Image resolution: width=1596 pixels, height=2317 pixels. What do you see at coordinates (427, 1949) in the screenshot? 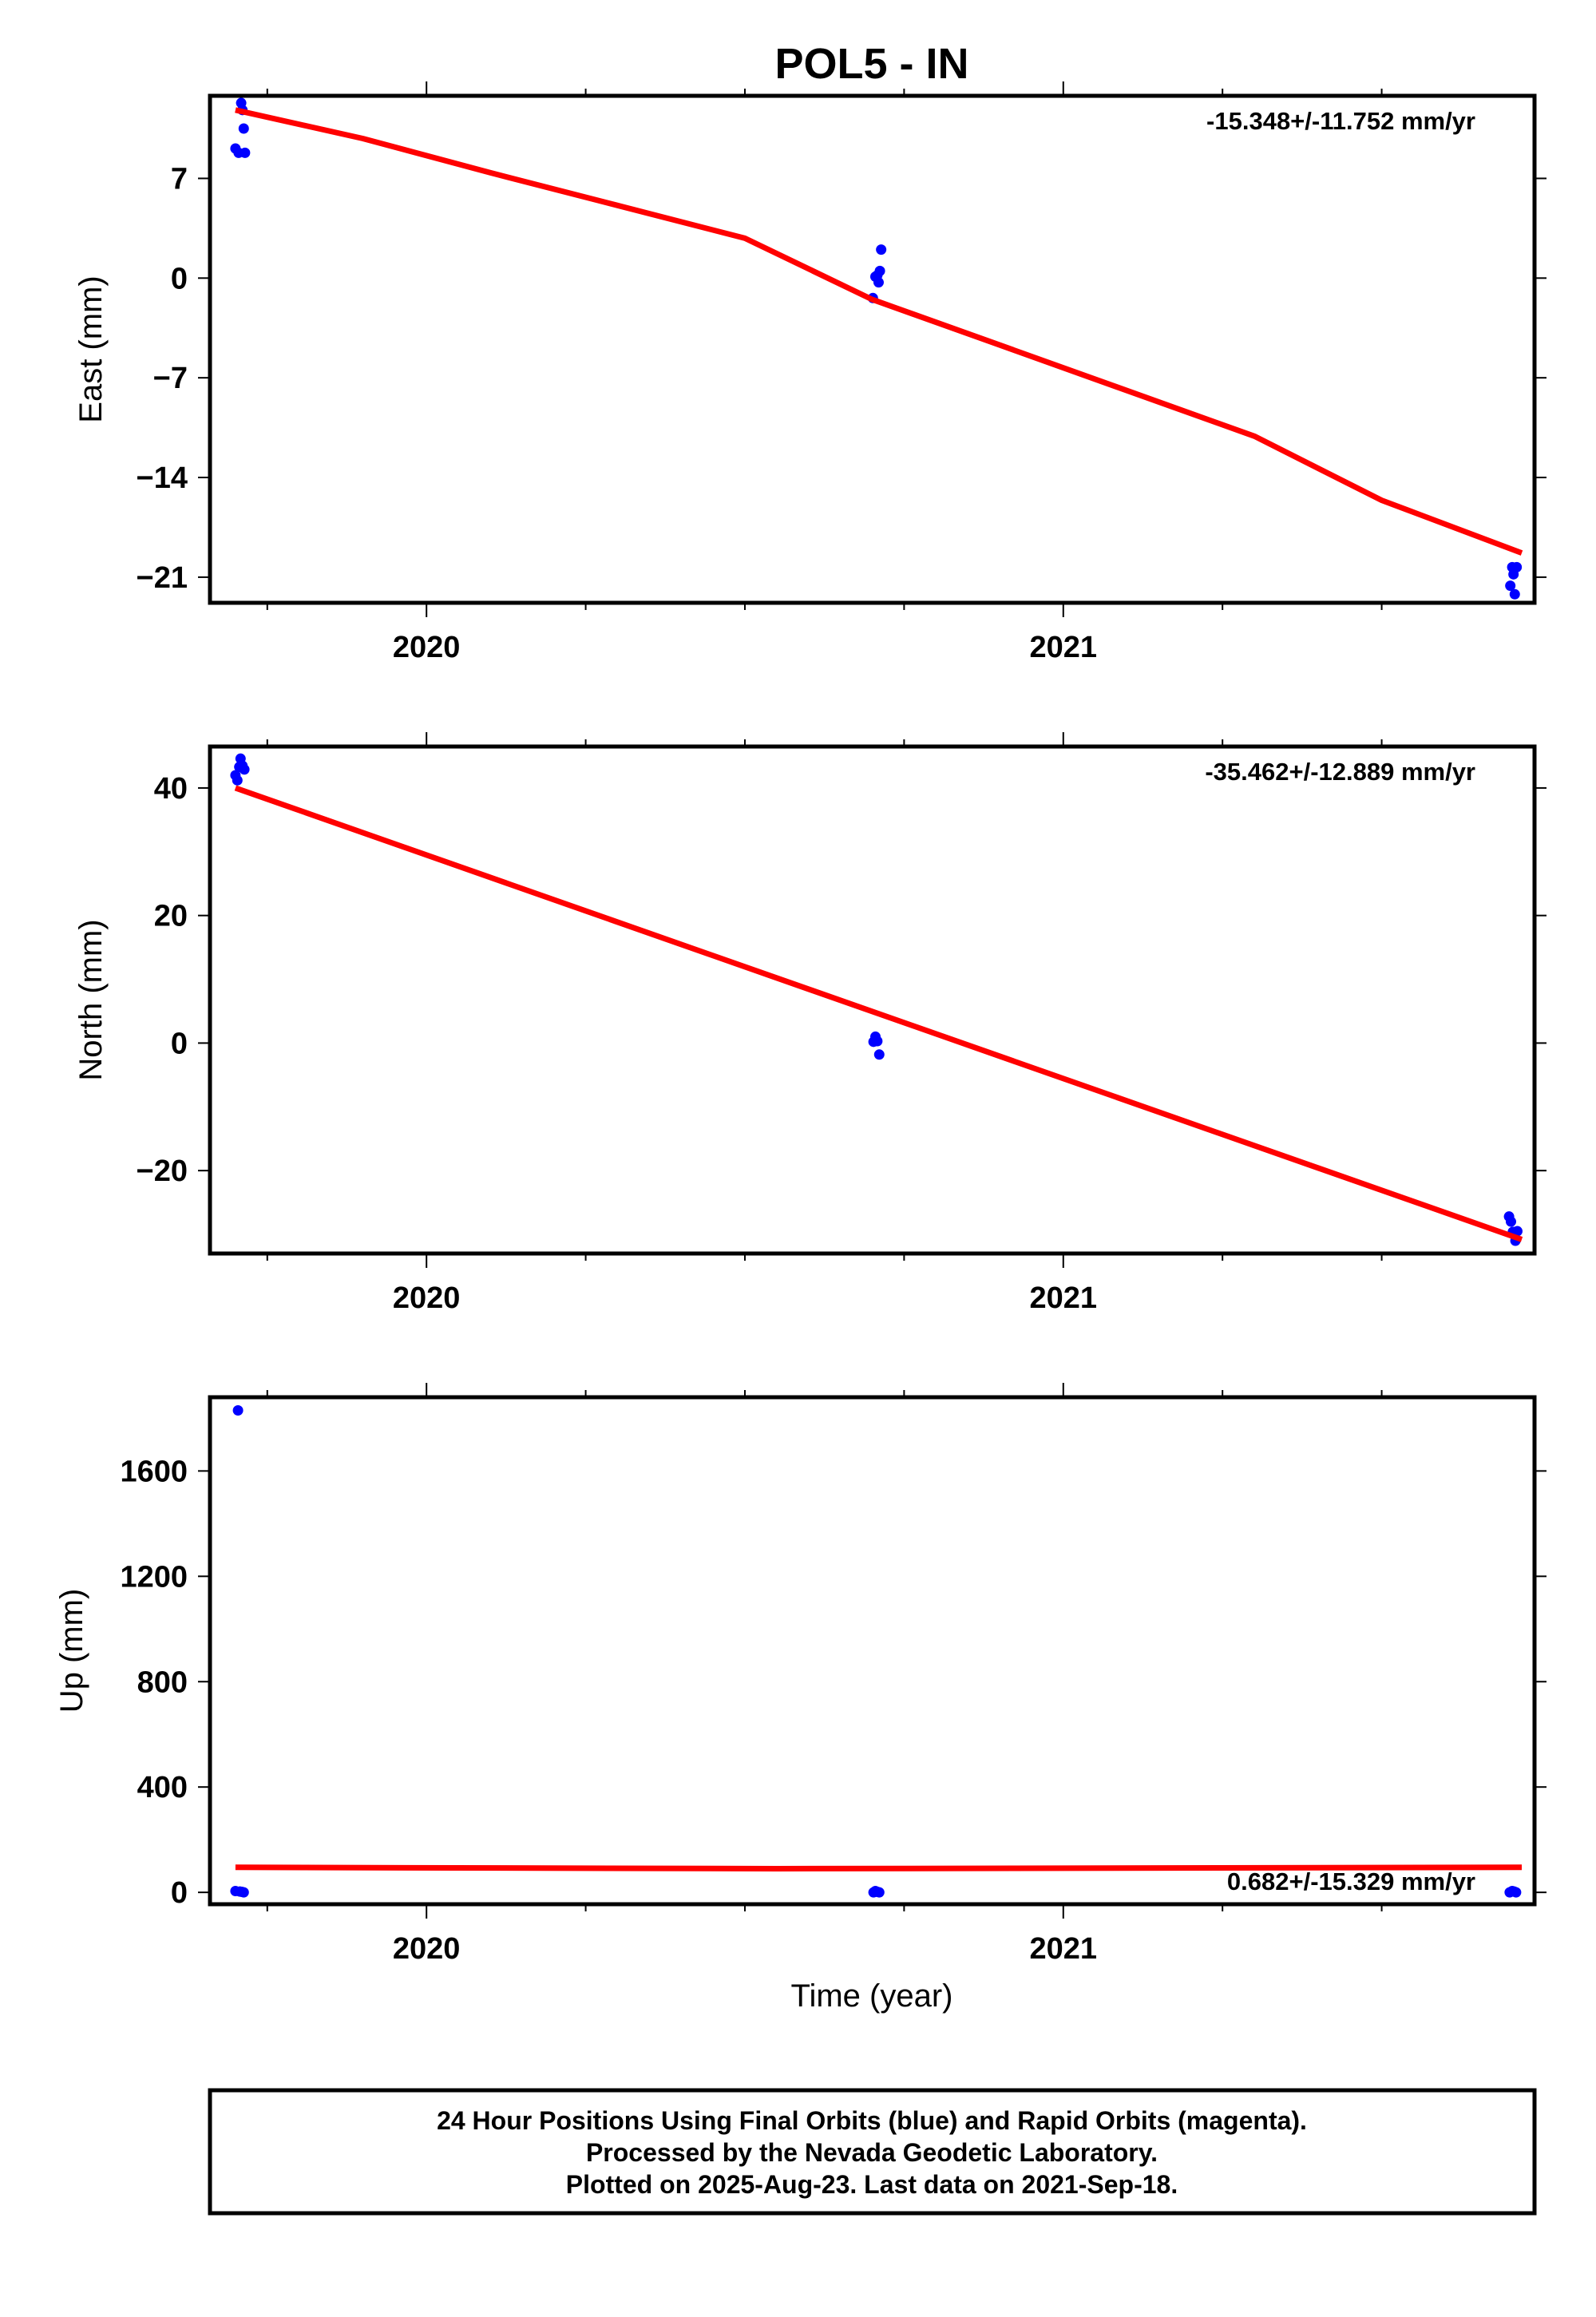
I see `up-xtick-label: 2020` at bounding box center [427, 1949].